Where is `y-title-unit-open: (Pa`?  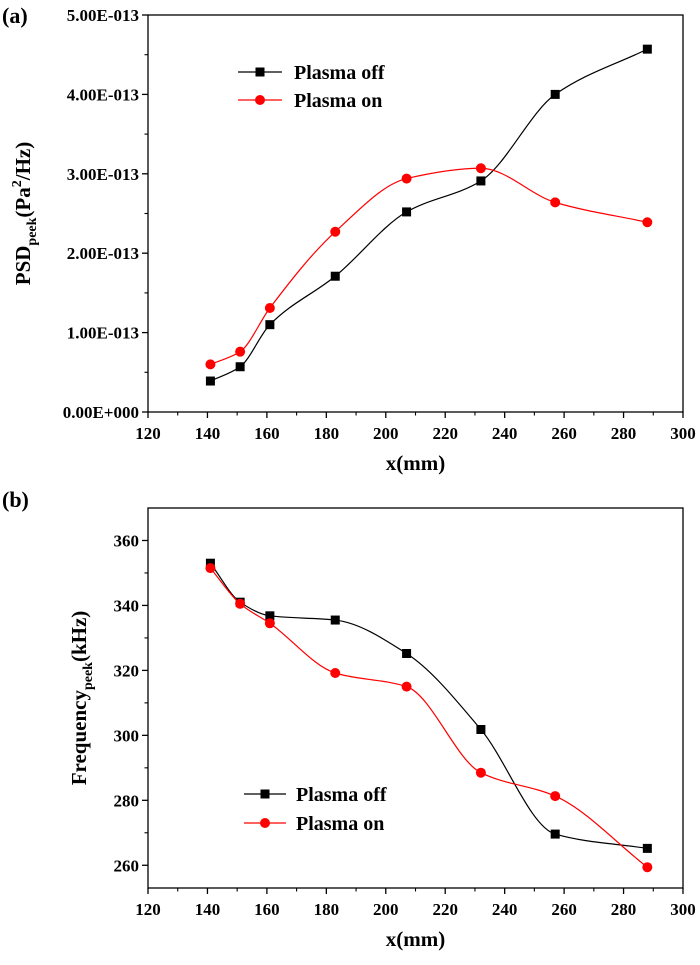
y-title-unit-open: (Pa is located at coordinates (23, 202).